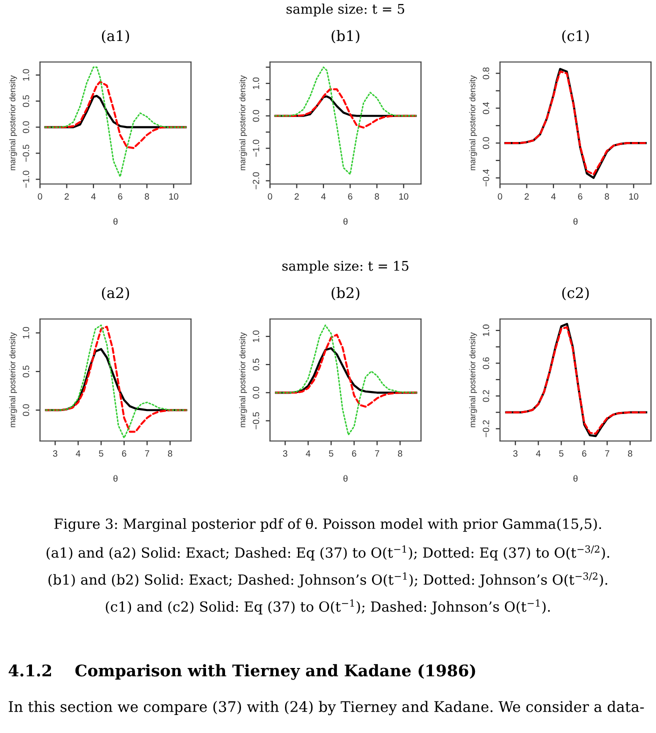 Image resolution: width=656 pixels, height=733 pixels. Describe the element at coordinates (486, 396) in the screenshot. I see `y-tick-label: 0.2` at that location.